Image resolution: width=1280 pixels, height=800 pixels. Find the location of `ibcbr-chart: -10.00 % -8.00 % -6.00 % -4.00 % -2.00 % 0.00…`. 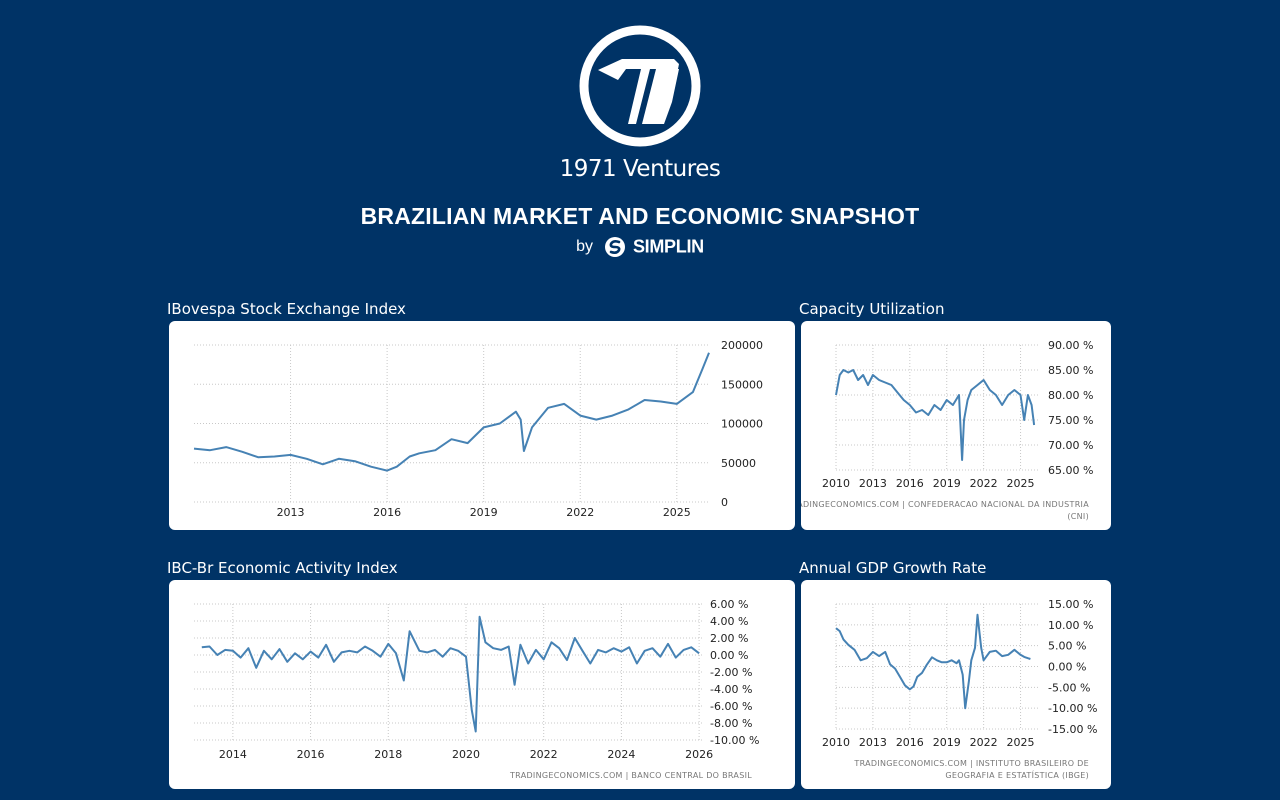

ibcbr-chart: -10.00 % -8.00 % -6.00 % -4.00 % -2.00 % 0.00… is located at coordinates (476, 689).